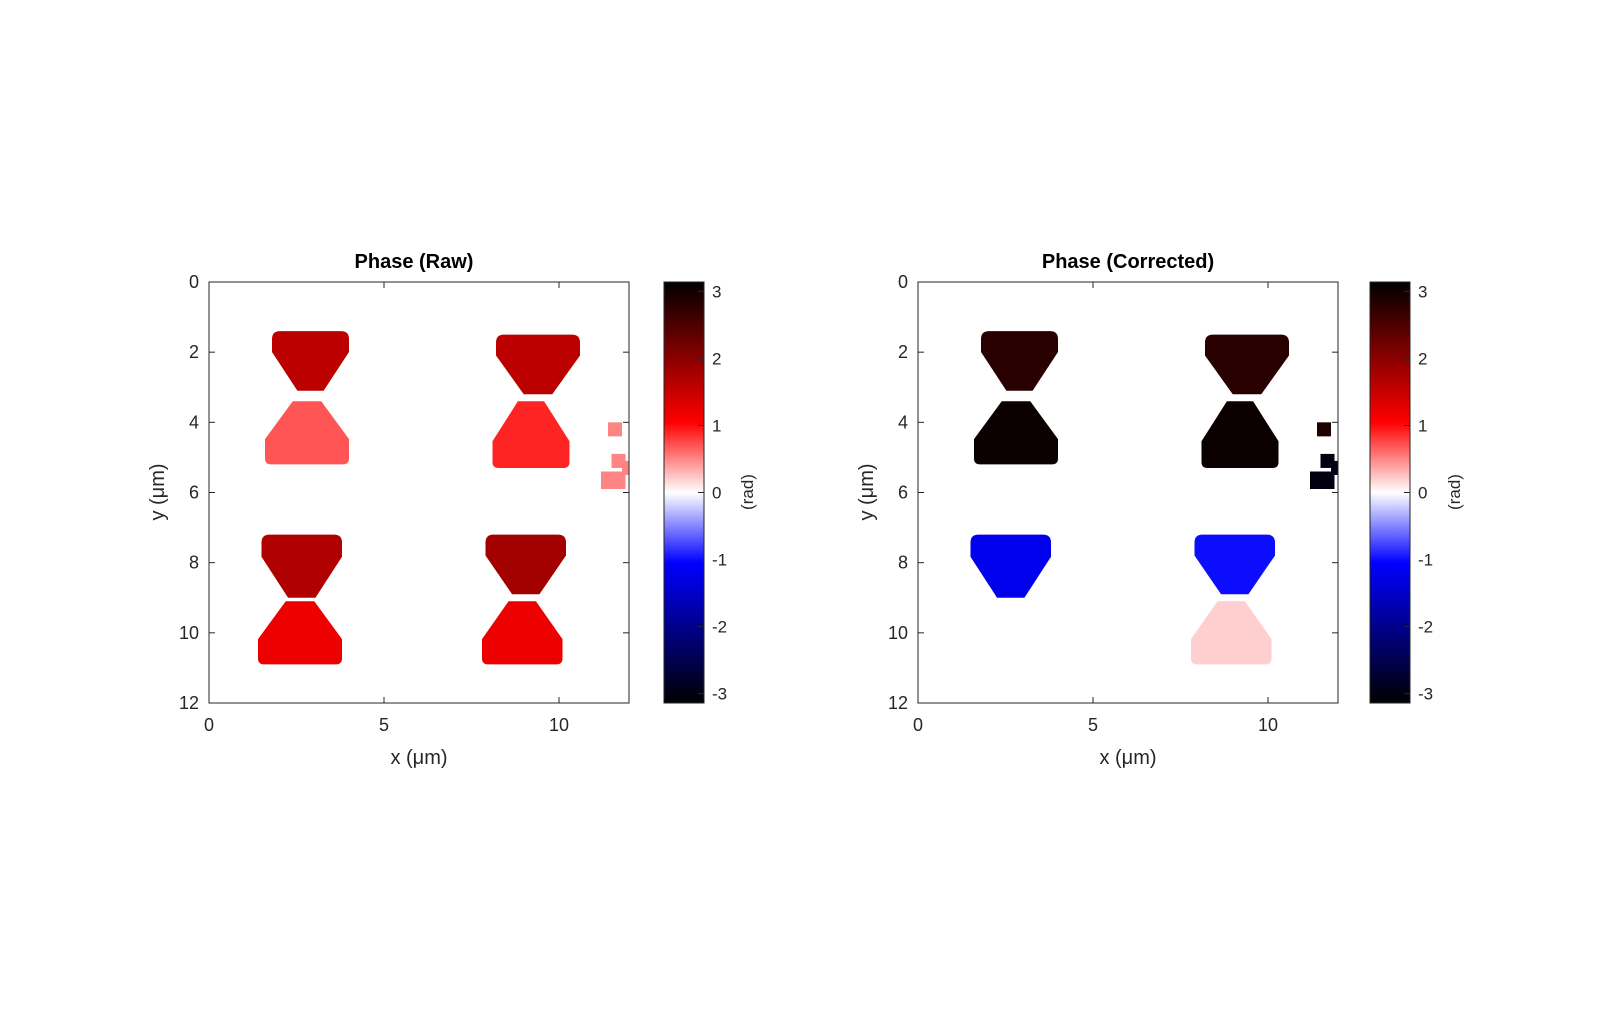 The image size is (1600, 1022). Describe the element at coordinates (414, 262) in the screenshot. I see `chart-title: Phase (Raw)` at that location.